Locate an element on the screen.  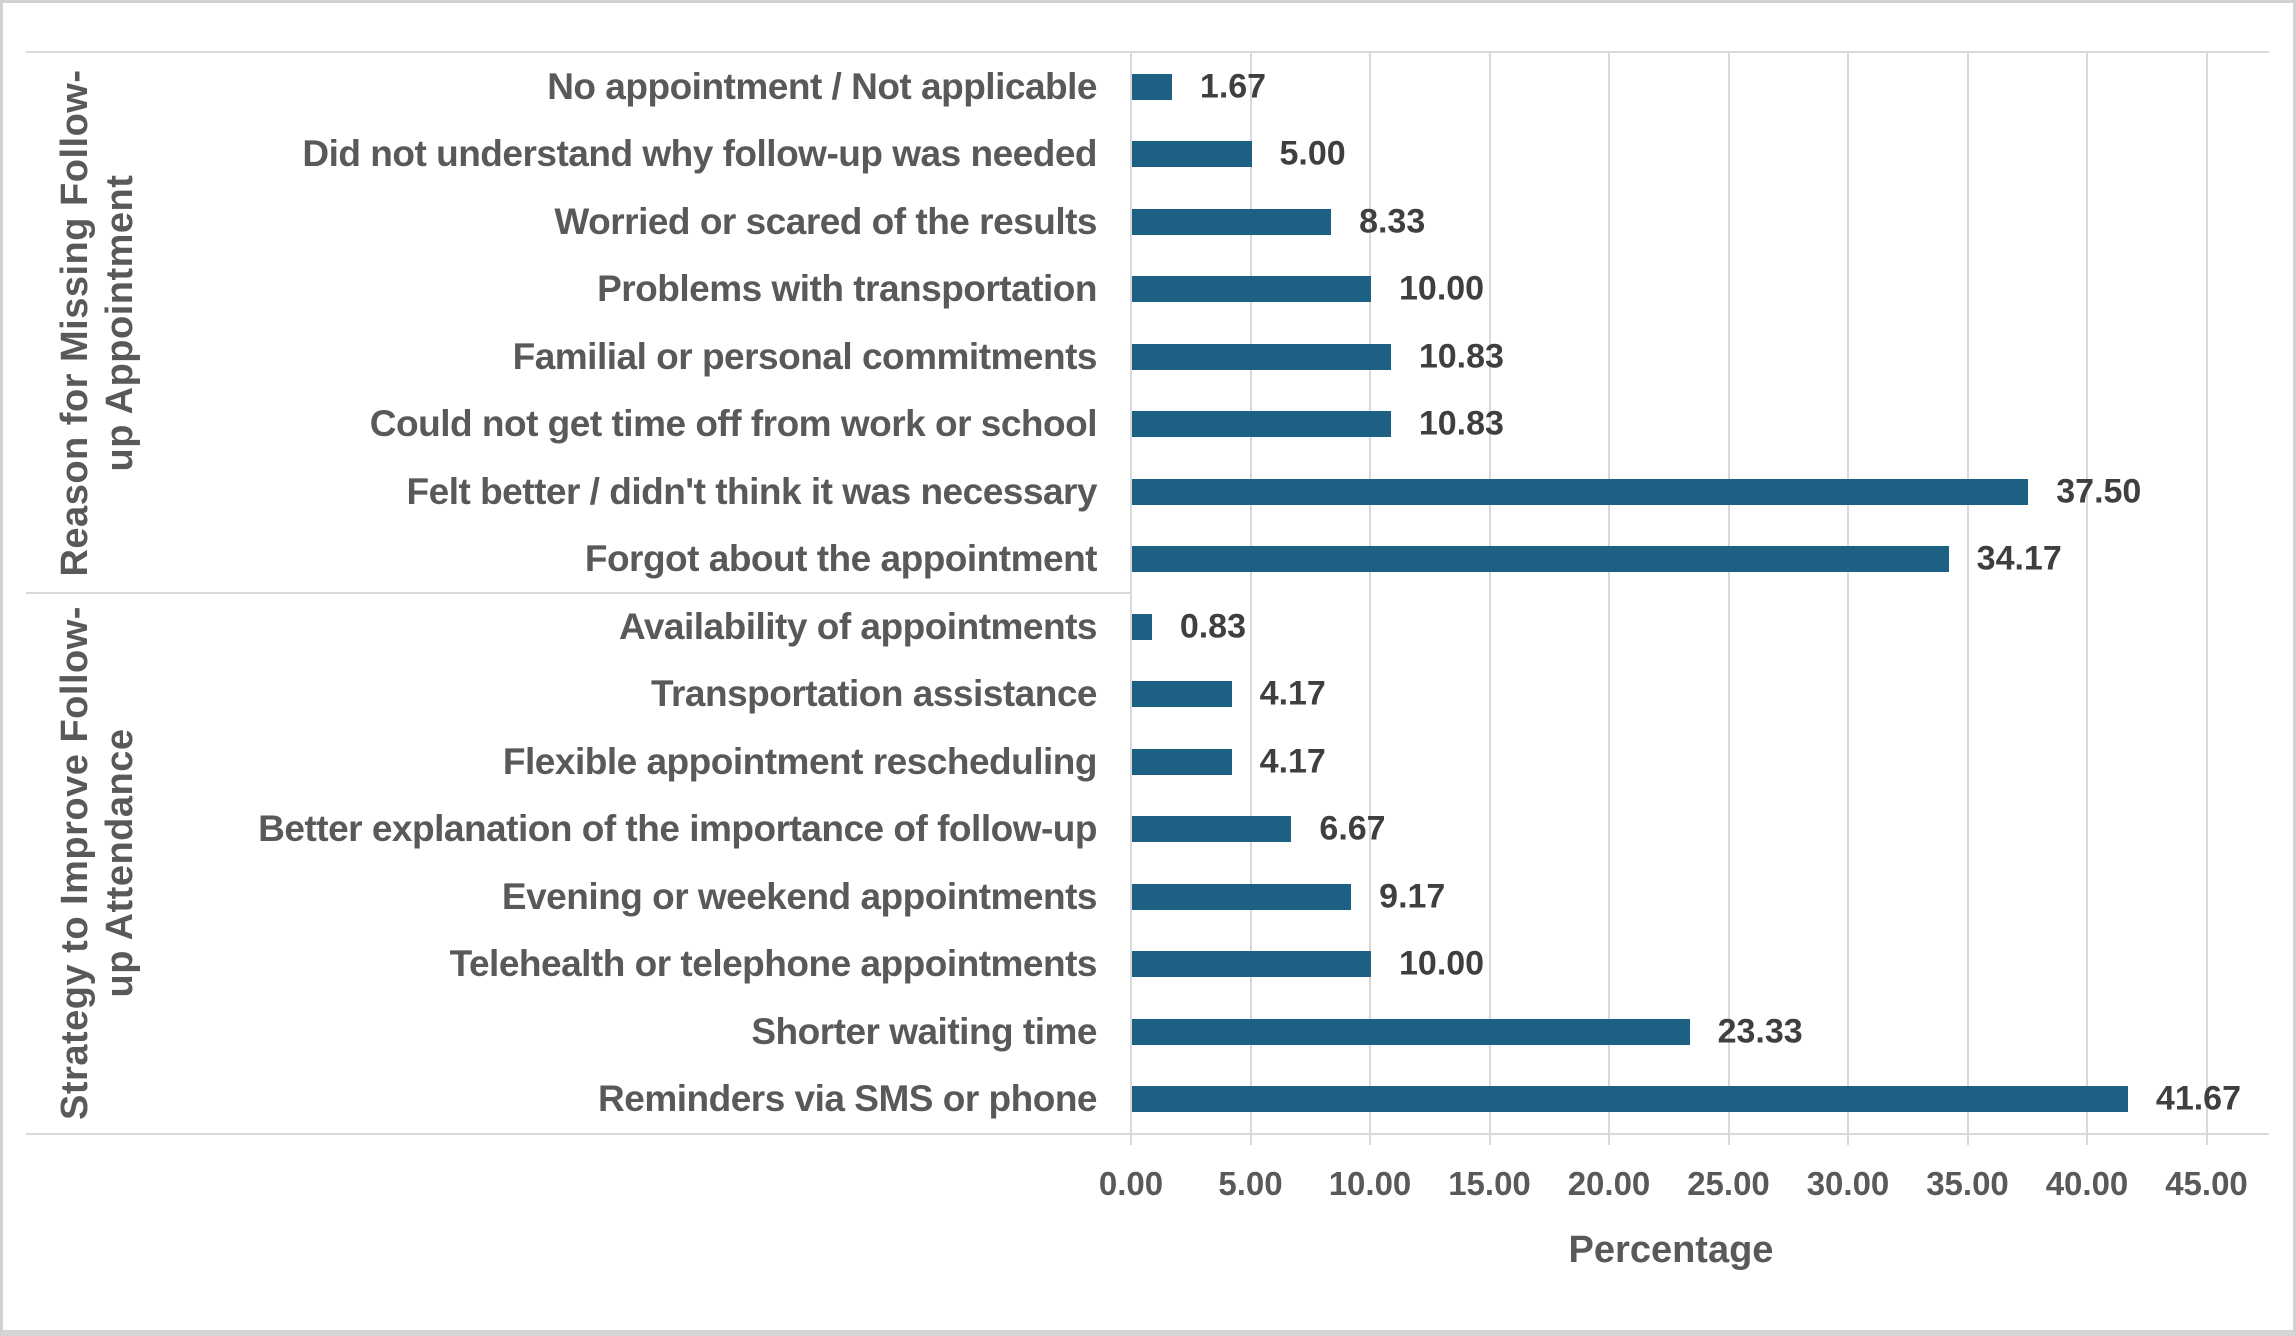
axis-line is located at coordinates (1147, 1134).